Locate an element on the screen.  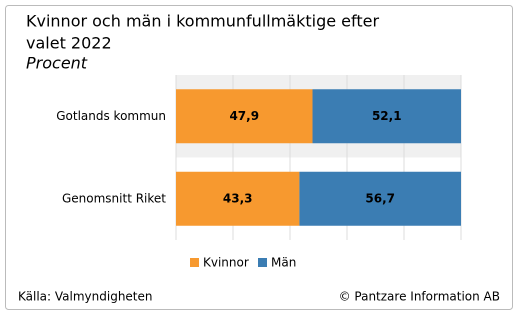
y-tick-label: Genomsnitt Riket is located at coordinates (114, 198).